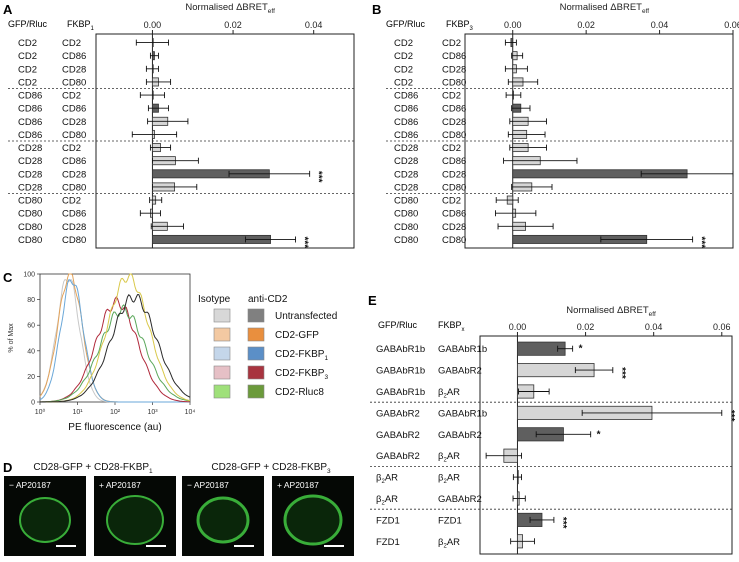 The image size is (739, 562). Describe the element at coordinates (737, 177) in the screenshot. I see `panel-b-significance-mark: ***` at that location.